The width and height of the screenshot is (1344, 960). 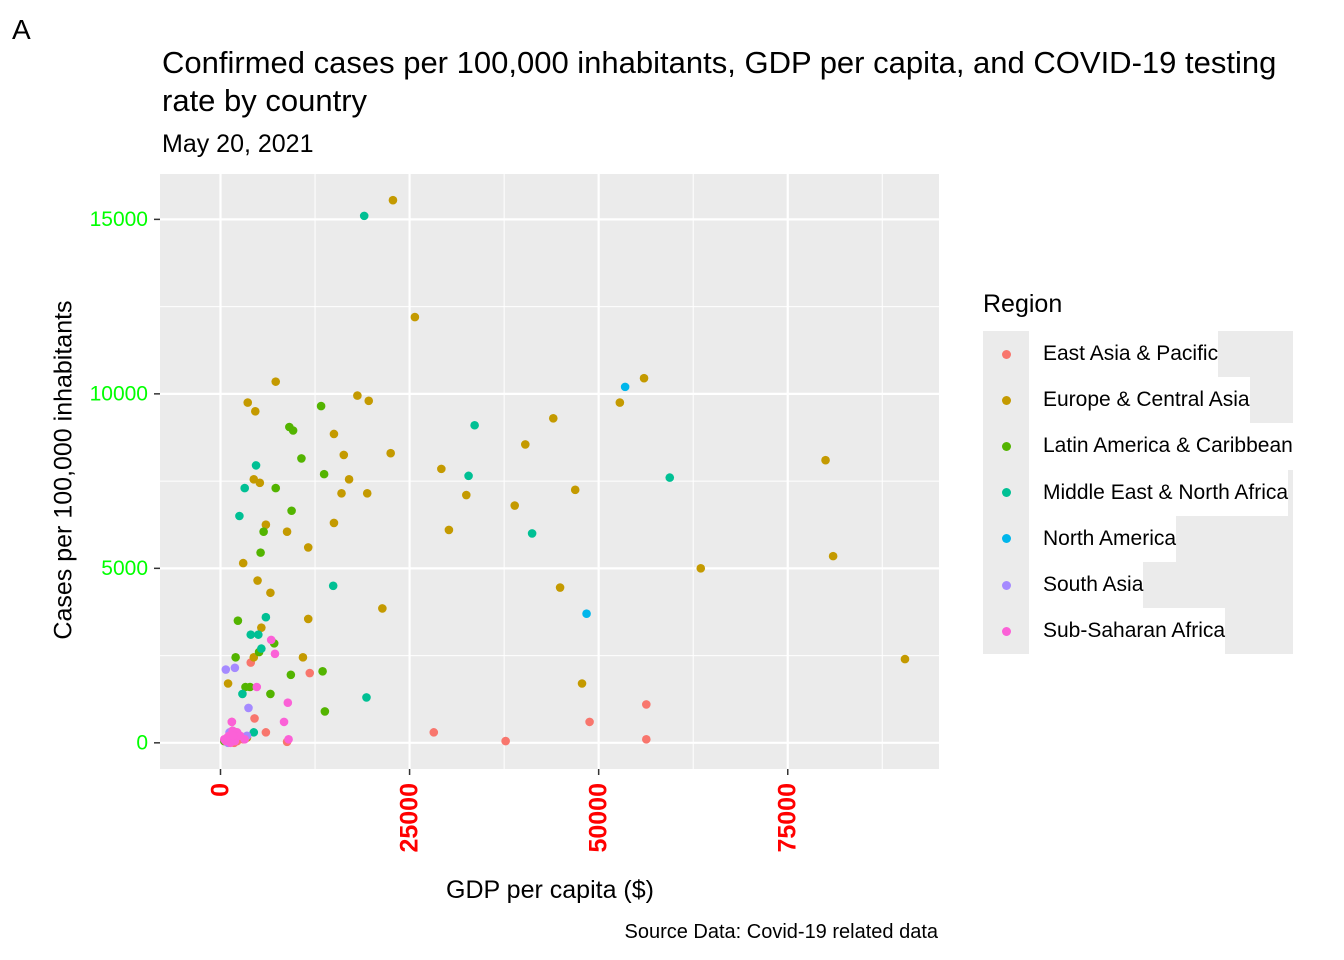 What do you see at coordinates (21, 29) in the screenshot?
I see `panel-letter: A` at bounding box center [21, 29].